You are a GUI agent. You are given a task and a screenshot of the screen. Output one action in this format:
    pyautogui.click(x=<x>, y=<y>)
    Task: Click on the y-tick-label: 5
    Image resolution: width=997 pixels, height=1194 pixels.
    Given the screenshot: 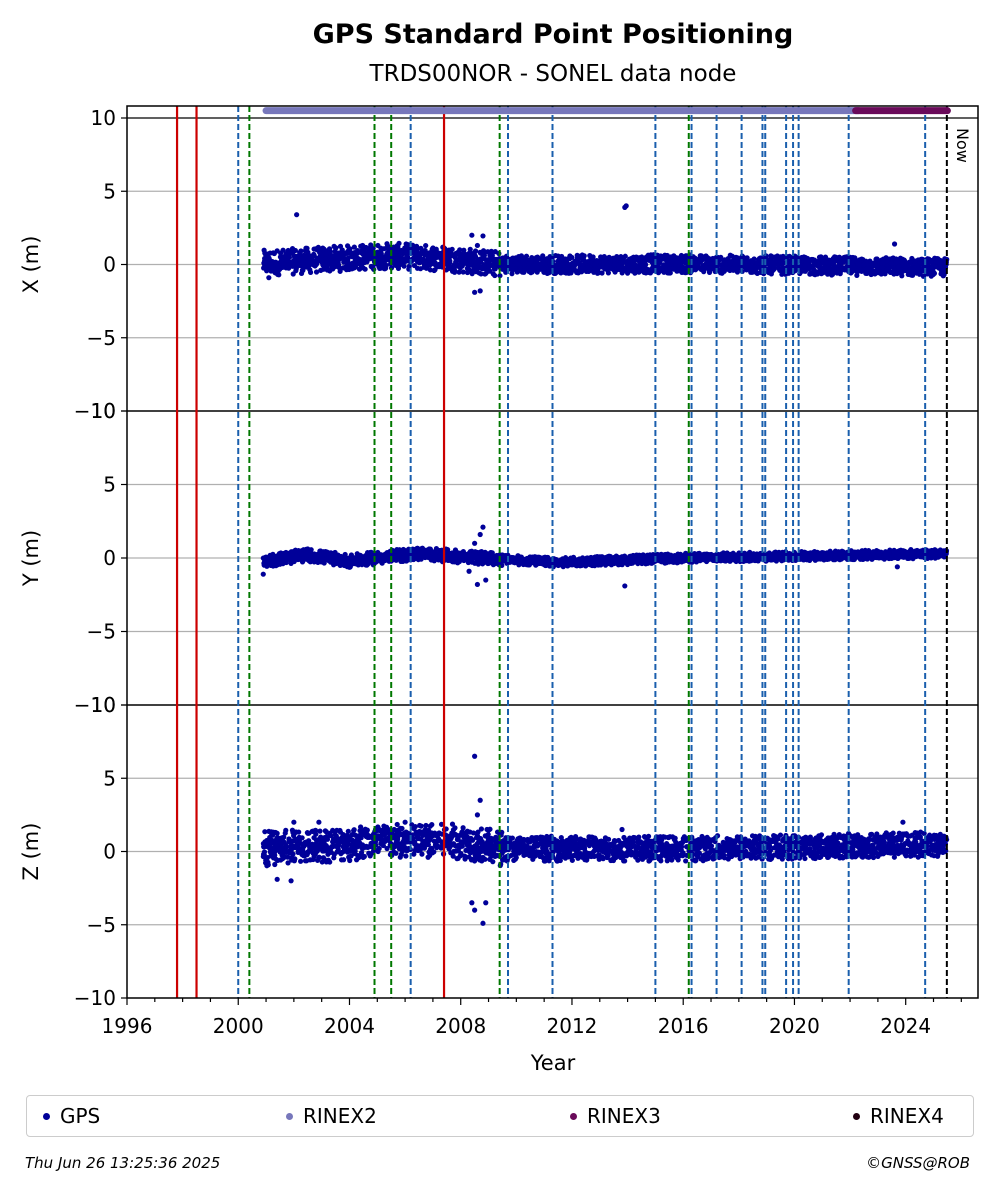 What is the action you would take?
    pyautogui.click(x=109, y=485)
    